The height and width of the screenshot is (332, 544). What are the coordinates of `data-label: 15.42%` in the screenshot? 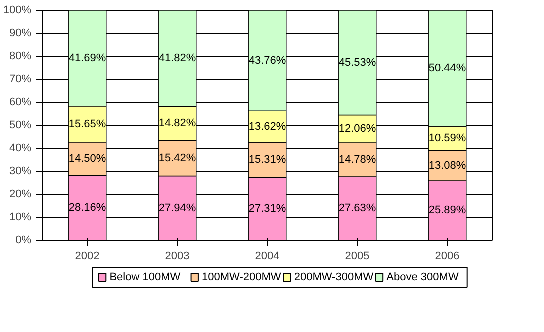 It's located at (177, 158).